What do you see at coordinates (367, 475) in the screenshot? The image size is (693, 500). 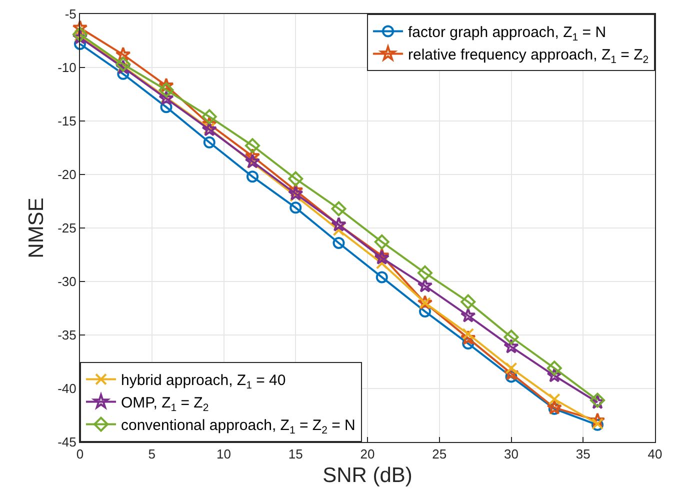 I see `x-axis-title: SNR (dB)` at bounding box center [367, 475].